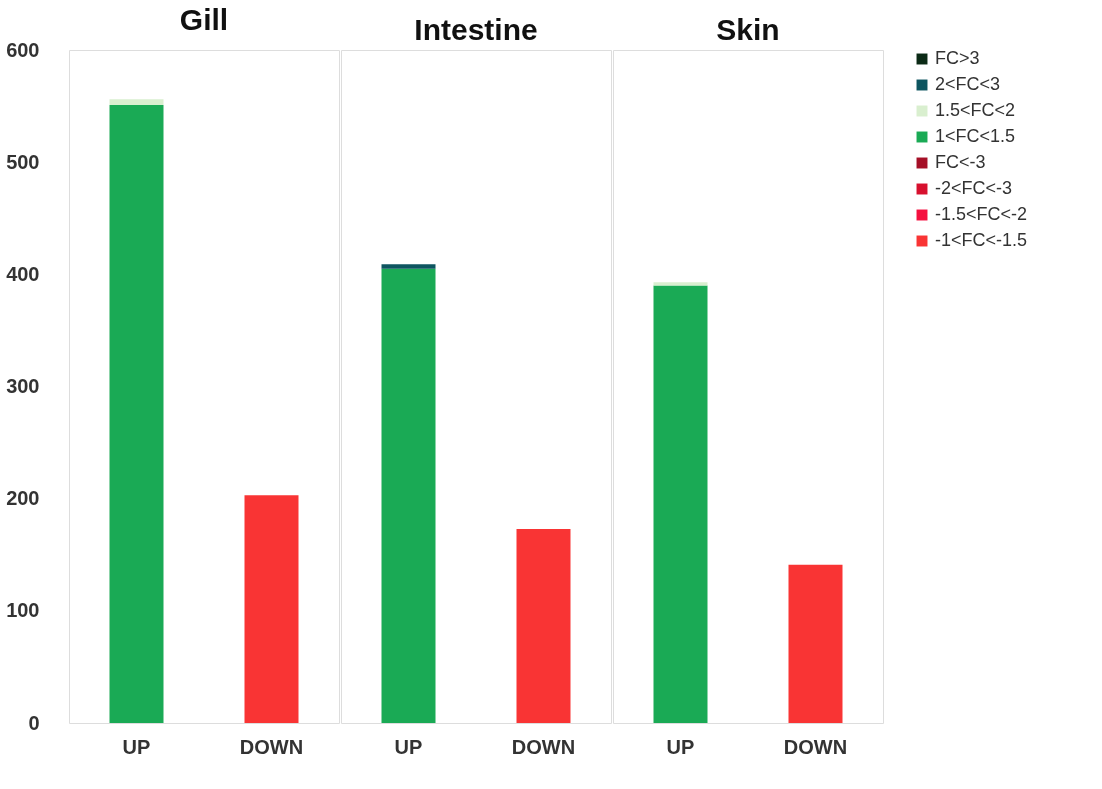 Image resolution: width=1102 pixels, height=789 pixels. Describe the element at coordinates (23, 386) in the screenshot. I see `y-tick-label: 300` at that location.